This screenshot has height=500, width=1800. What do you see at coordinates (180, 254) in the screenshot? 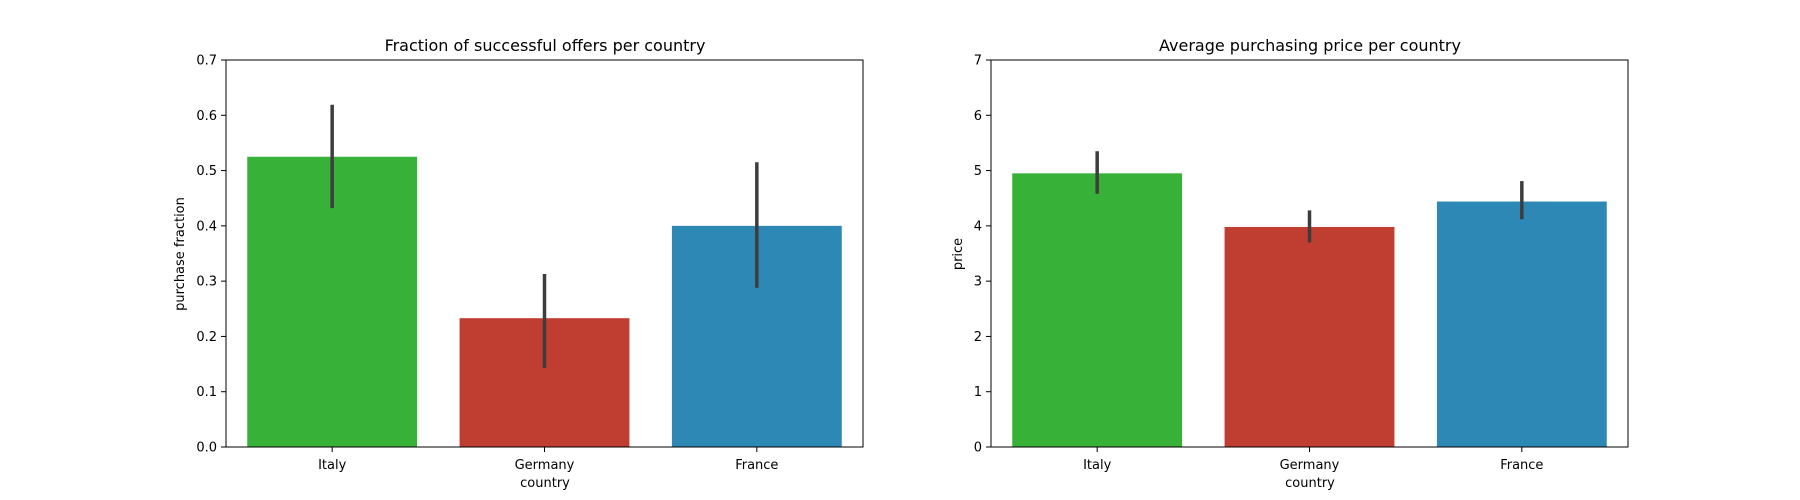
I see `y-axis-label: purchase fraction` at bounding box center [180, 254].